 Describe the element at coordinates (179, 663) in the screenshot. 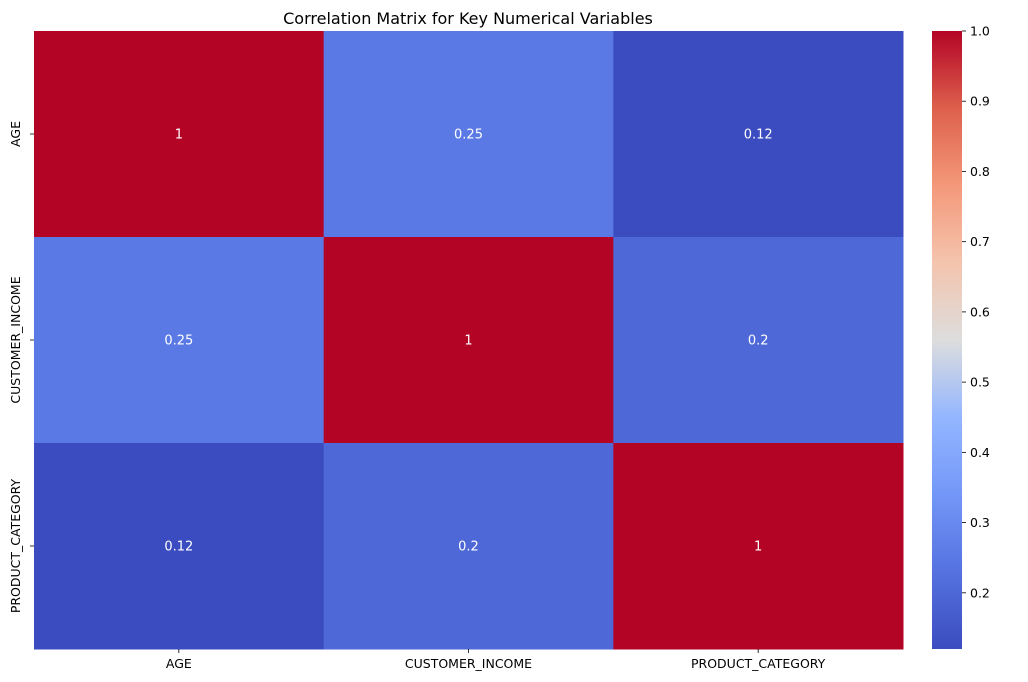

I see `x-tick-label: AGE` at that location.